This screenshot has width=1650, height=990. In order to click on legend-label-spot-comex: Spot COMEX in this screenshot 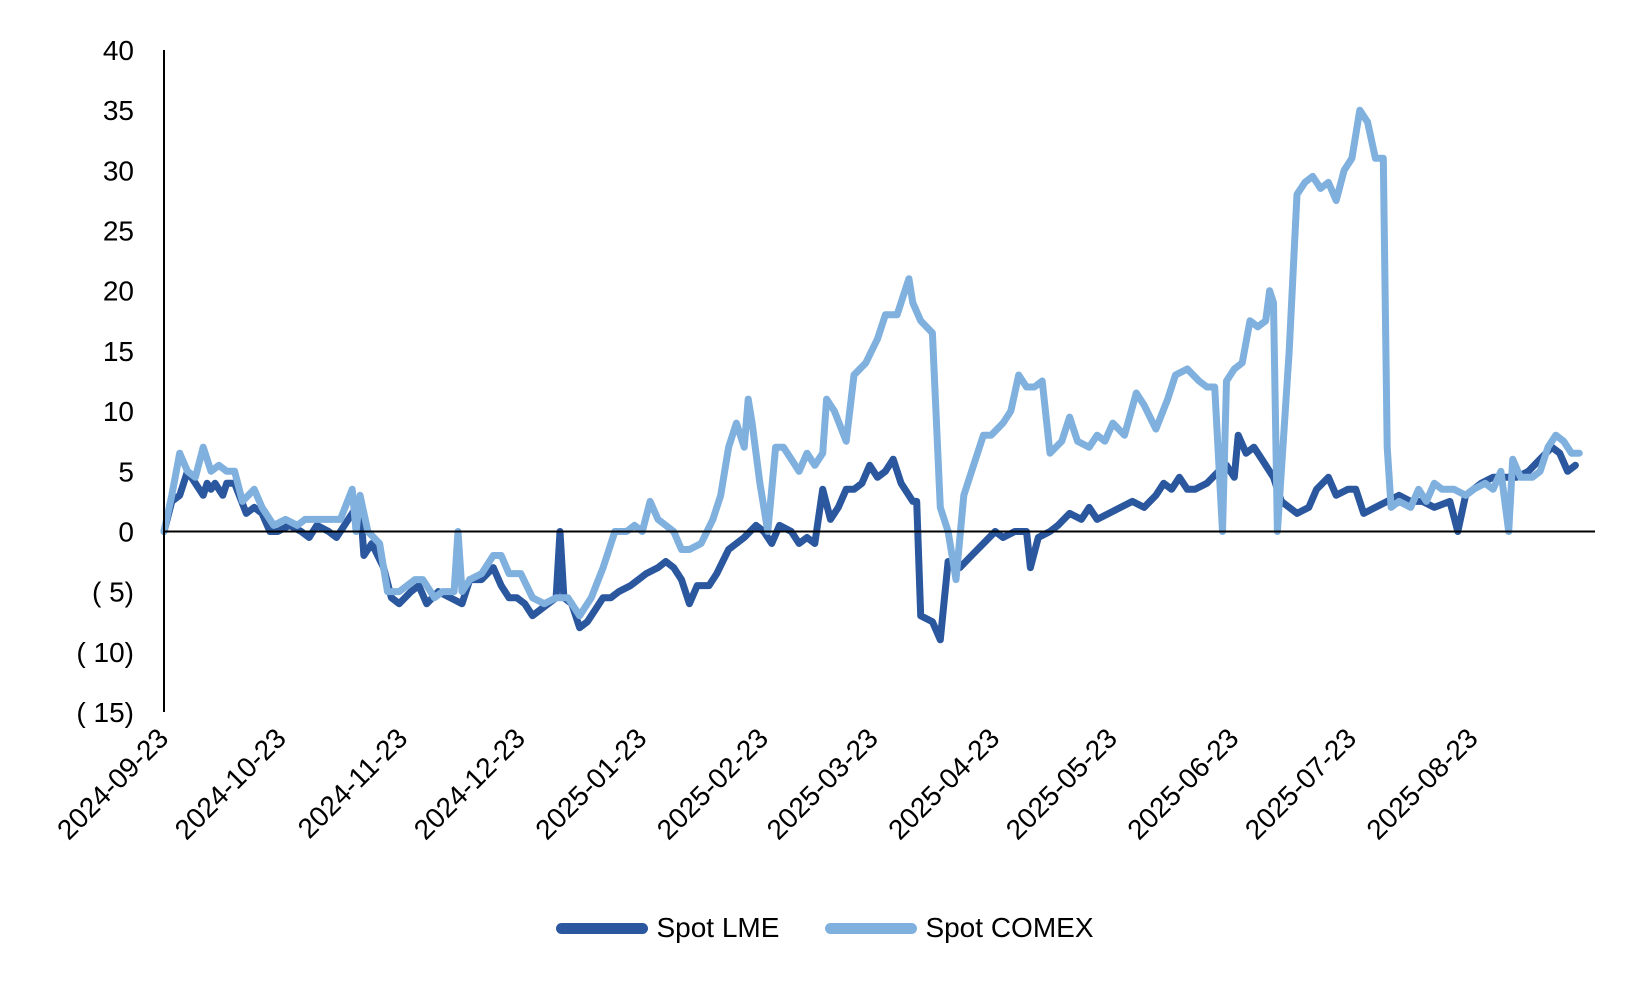, I will do `click(1009, 927)`.